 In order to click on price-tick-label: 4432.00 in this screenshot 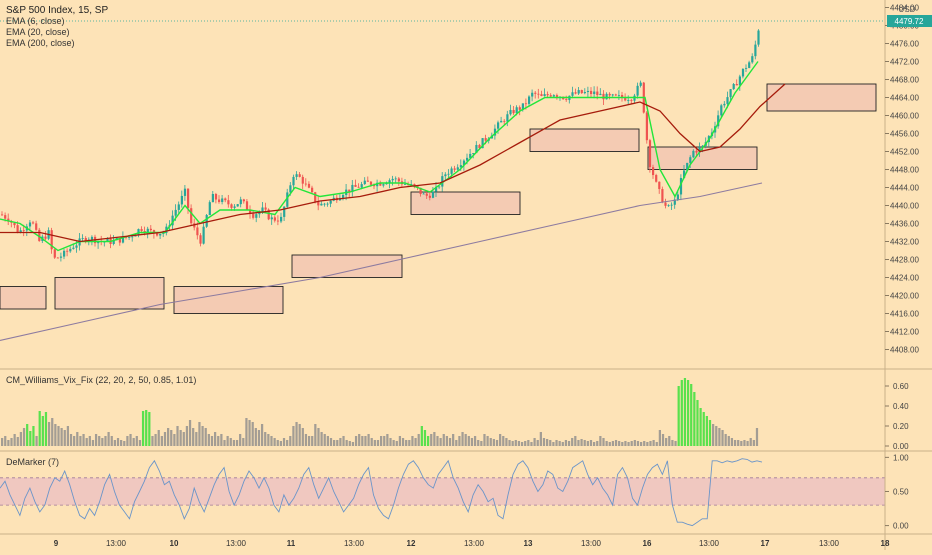, I will do `click(904, 242)`.